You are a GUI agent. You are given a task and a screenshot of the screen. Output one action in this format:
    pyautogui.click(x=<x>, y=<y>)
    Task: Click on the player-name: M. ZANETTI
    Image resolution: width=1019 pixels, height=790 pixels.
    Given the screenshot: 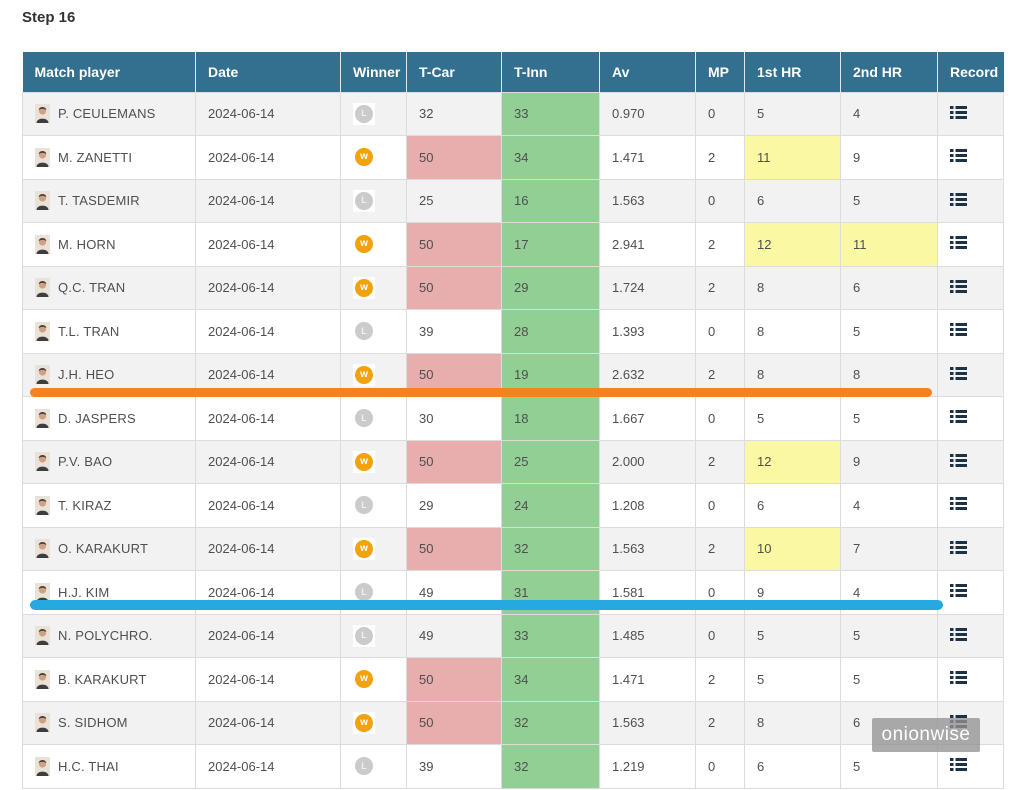 What is the action you would take?
    pyautogui.click(x=95, y=157)
    